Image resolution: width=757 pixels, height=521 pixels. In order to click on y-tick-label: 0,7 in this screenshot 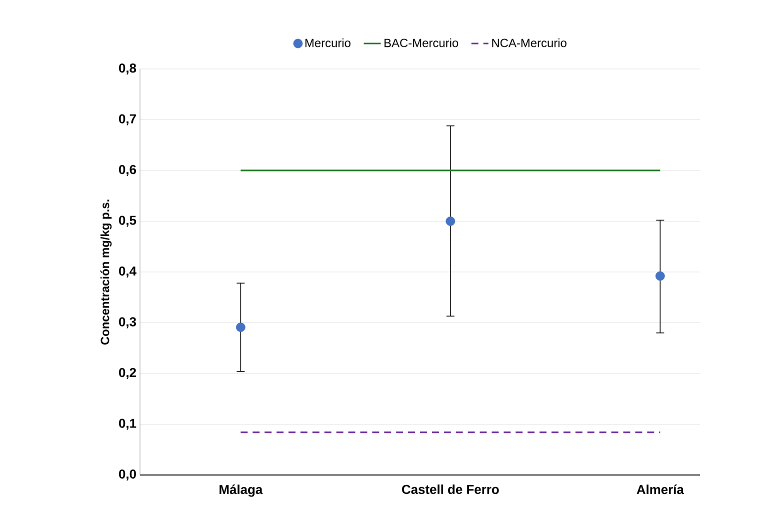, I will do `click(127, 120)`.